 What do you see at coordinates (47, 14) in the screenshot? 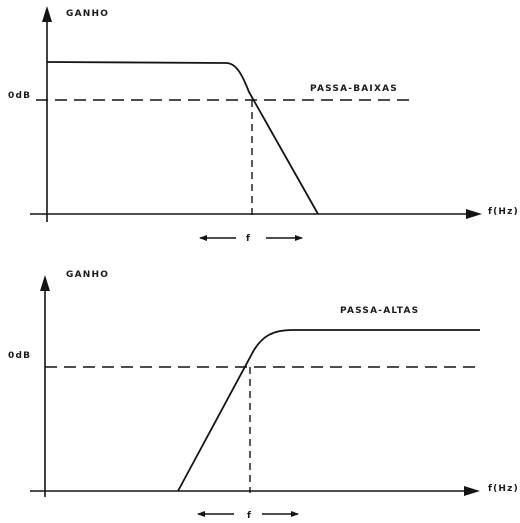
I see `top-y-axis-arrow` at bounding box center [47, 14].